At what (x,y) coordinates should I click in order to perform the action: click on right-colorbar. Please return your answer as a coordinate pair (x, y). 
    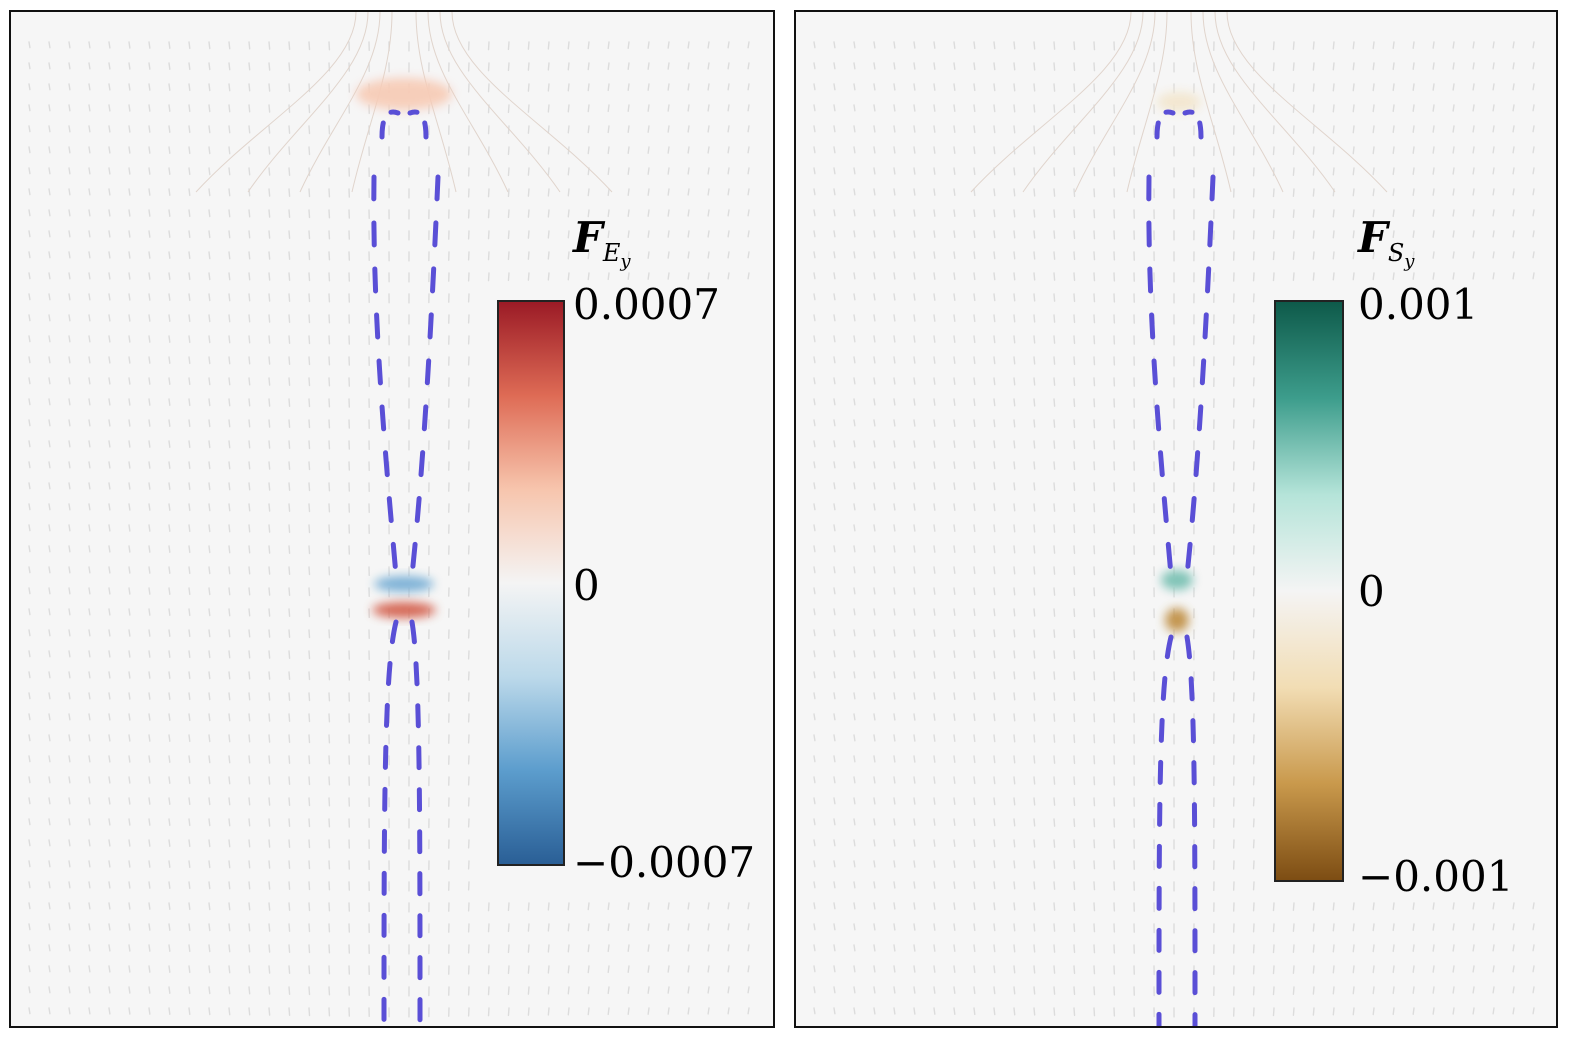
    Looking at the image, I should click on (1309, 591).